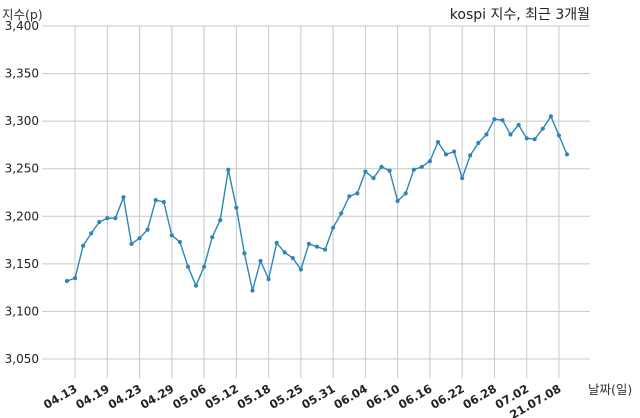  I want to click on chart-title: kospi 지수, 최근 3개월, so click(520, 15).